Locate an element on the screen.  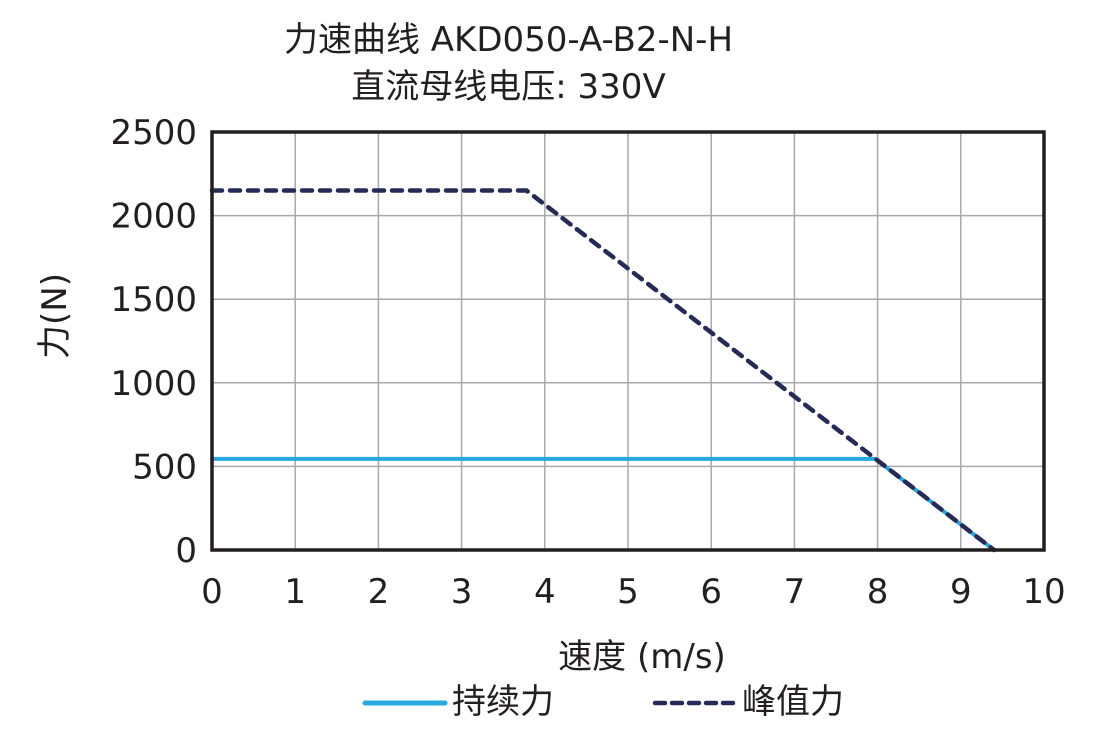
x-tick-label: 9 is located at coordinates (961, 592).